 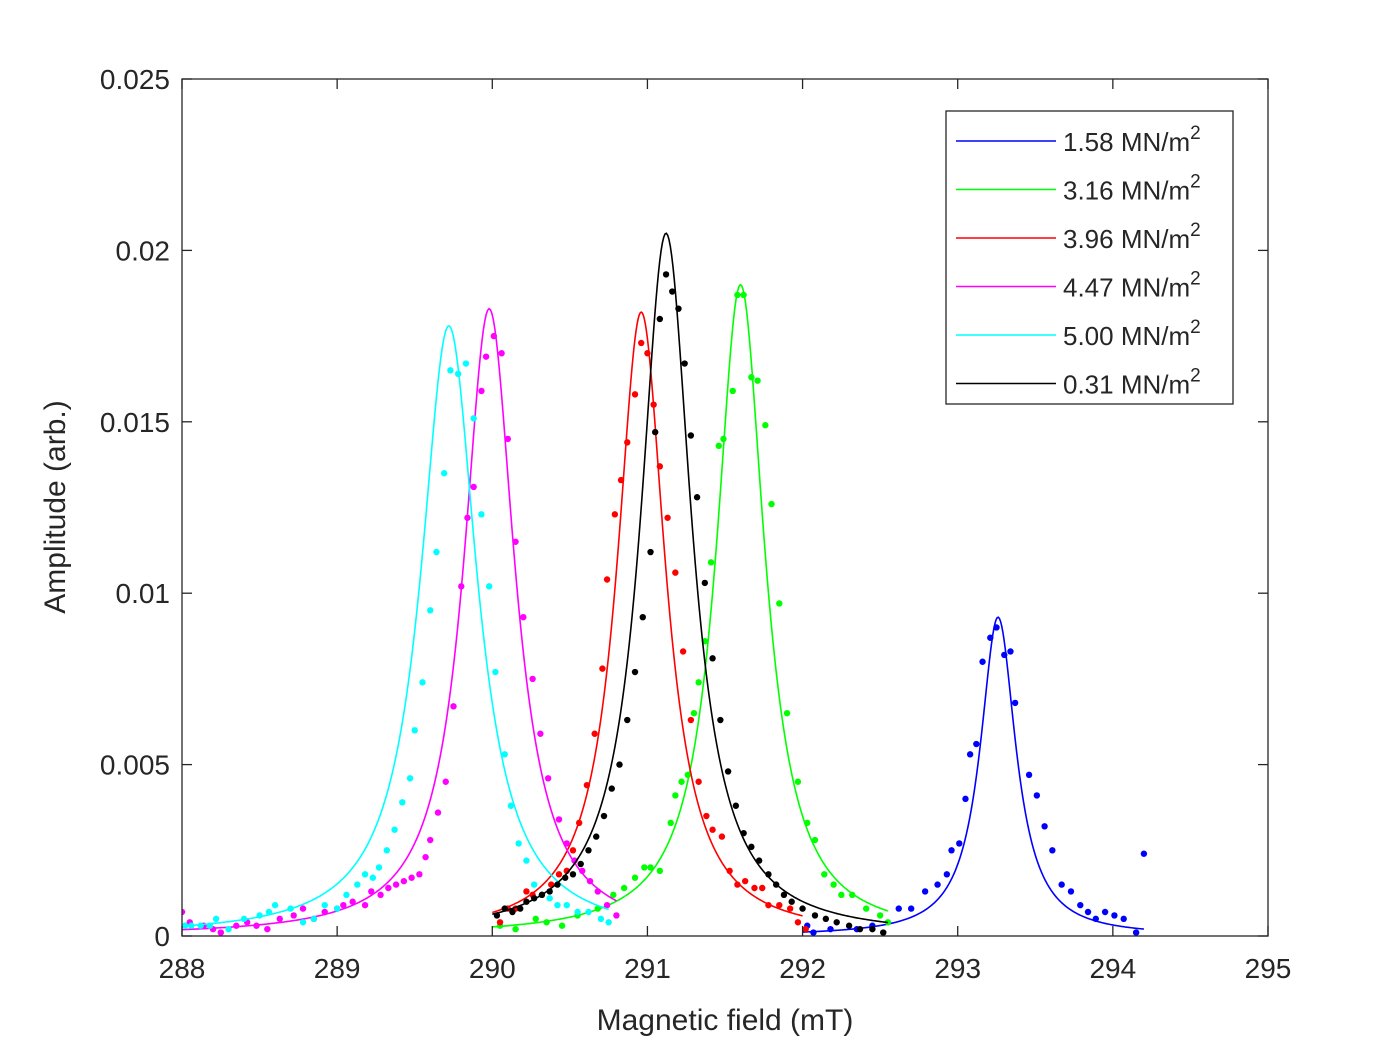 What do you see at coordinates (647, 968) in the screenshot?
I see `x-tick-label: 291` at bounding box center [647, 968].